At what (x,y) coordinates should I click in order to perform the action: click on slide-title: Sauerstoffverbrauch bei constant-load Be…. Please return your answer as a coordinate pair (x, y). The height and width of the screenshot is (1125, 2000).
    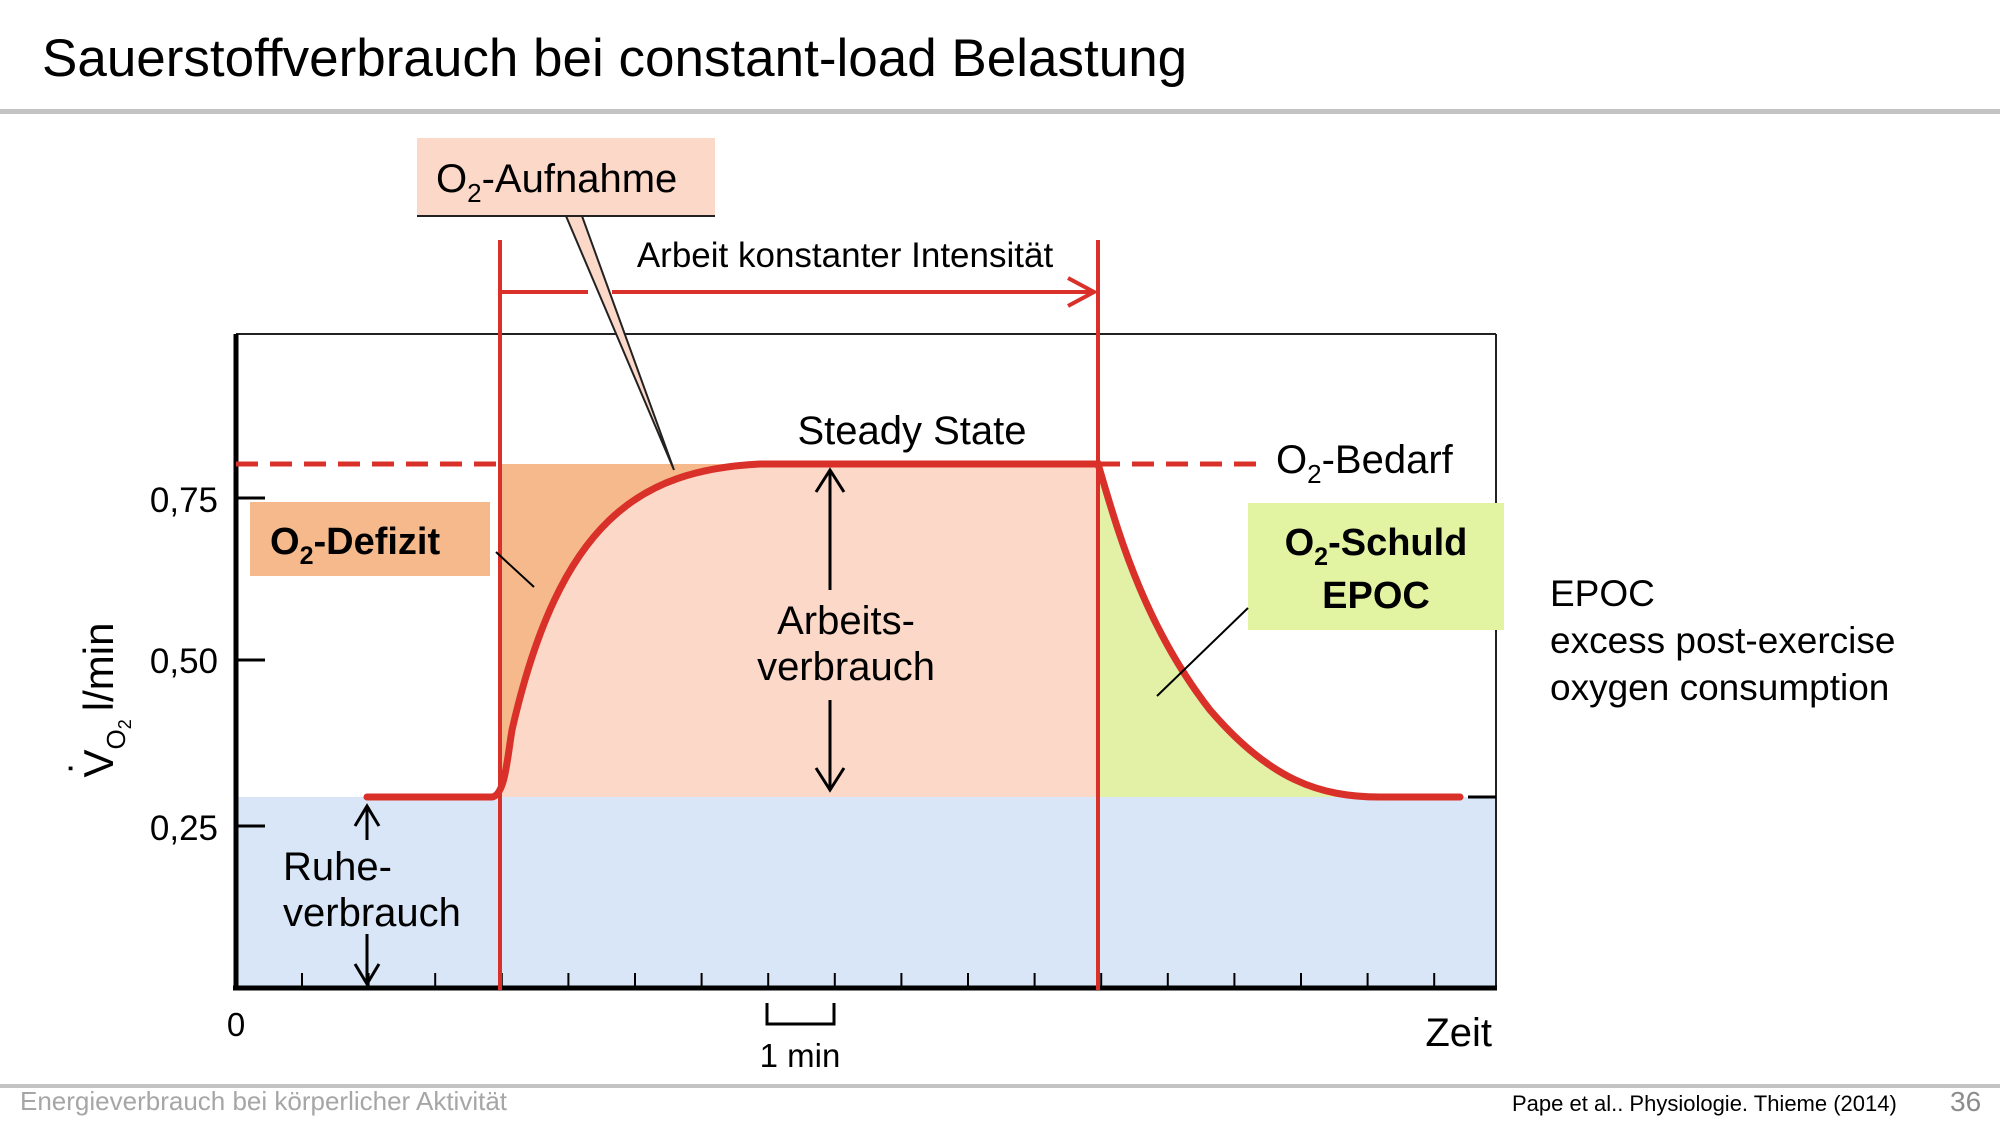
    Looking at the image, I should click on (615, 58).